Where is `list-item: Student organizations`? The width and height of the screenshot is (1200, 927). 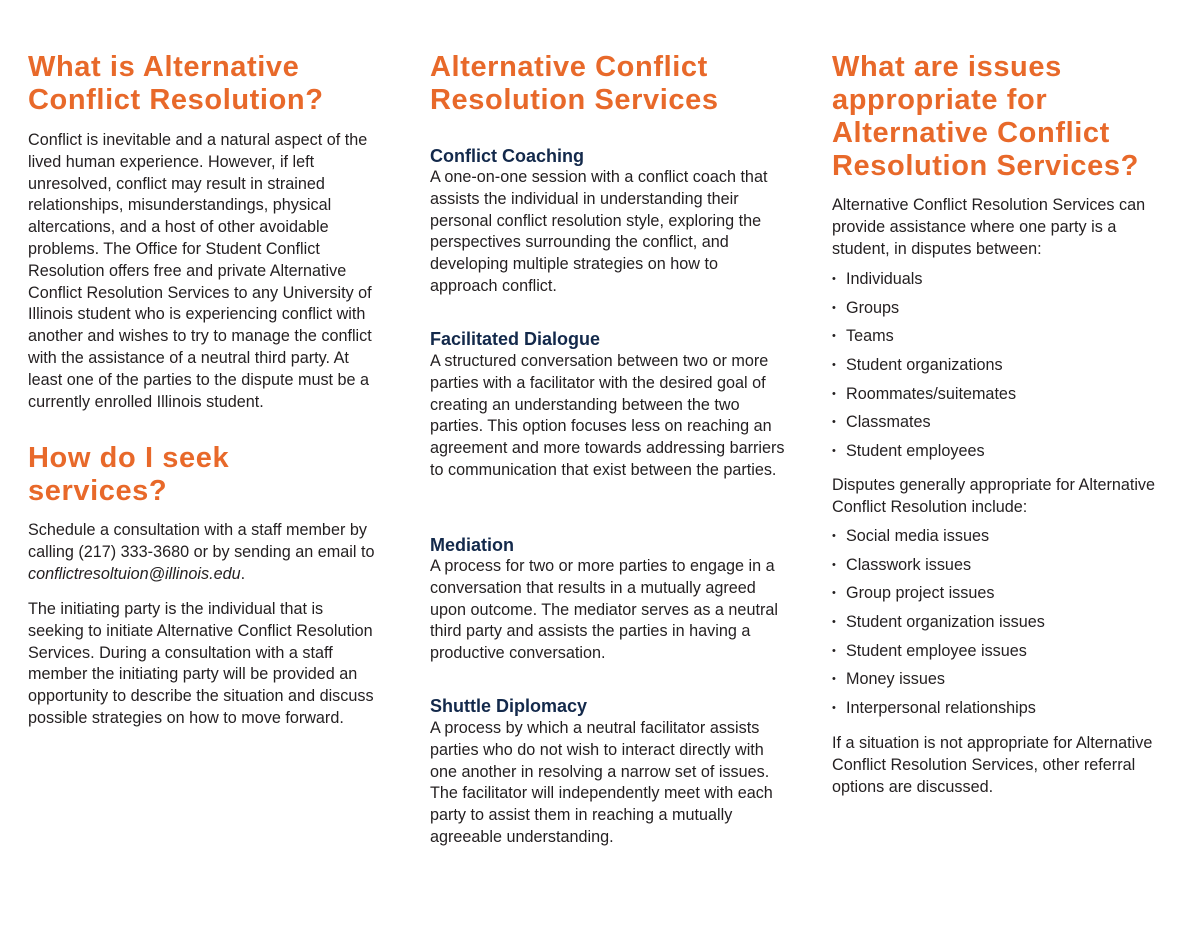 list-item: Student organizations is located at coordinates (1002, 368).